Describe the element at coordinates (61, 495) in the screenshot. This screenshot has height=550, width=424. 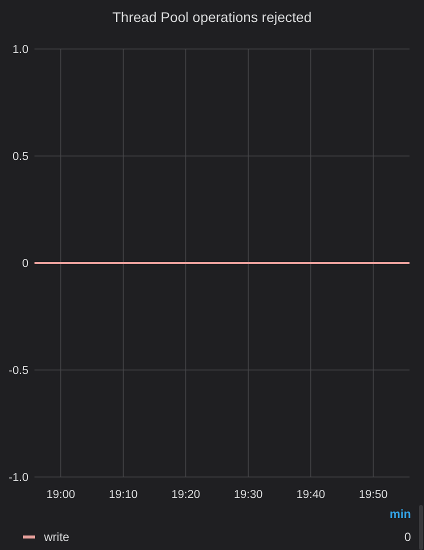
I see `x-tick-label: 19:00` at that location.